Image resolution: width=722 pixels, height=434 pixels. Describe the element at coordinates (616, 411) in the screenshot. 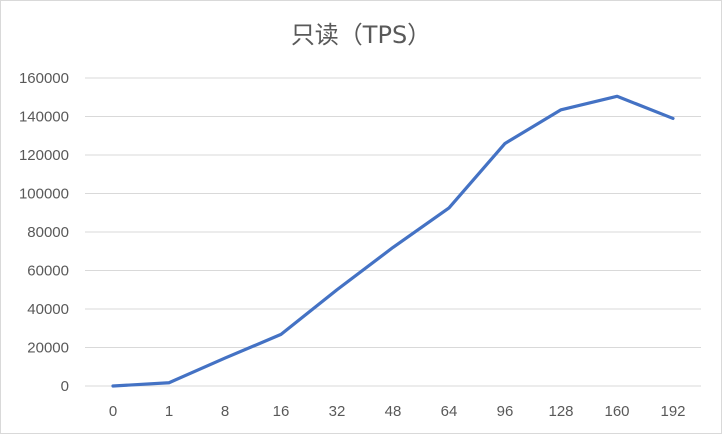

I see `x-tick-label: 160` at that location.